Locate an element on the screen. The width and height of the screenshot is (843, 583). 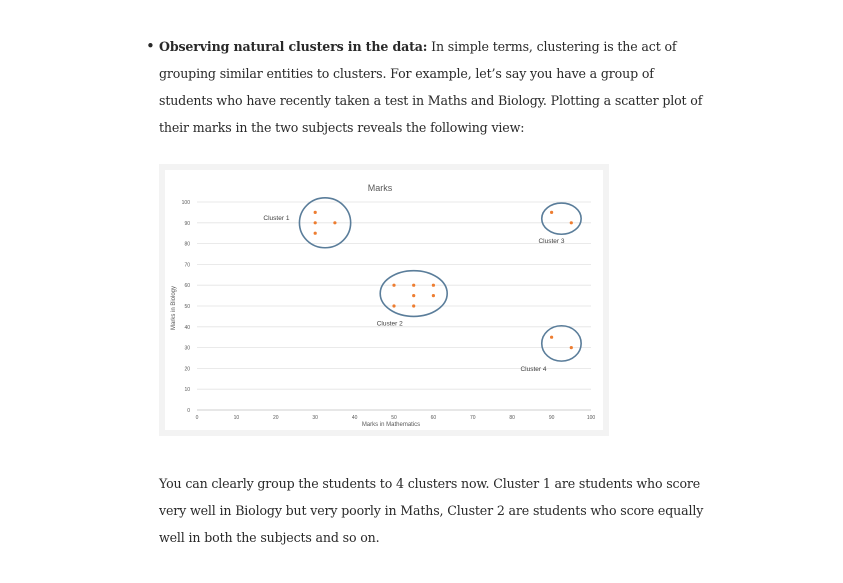
y-tick-label: 40 is located at coordinates (187, 328).